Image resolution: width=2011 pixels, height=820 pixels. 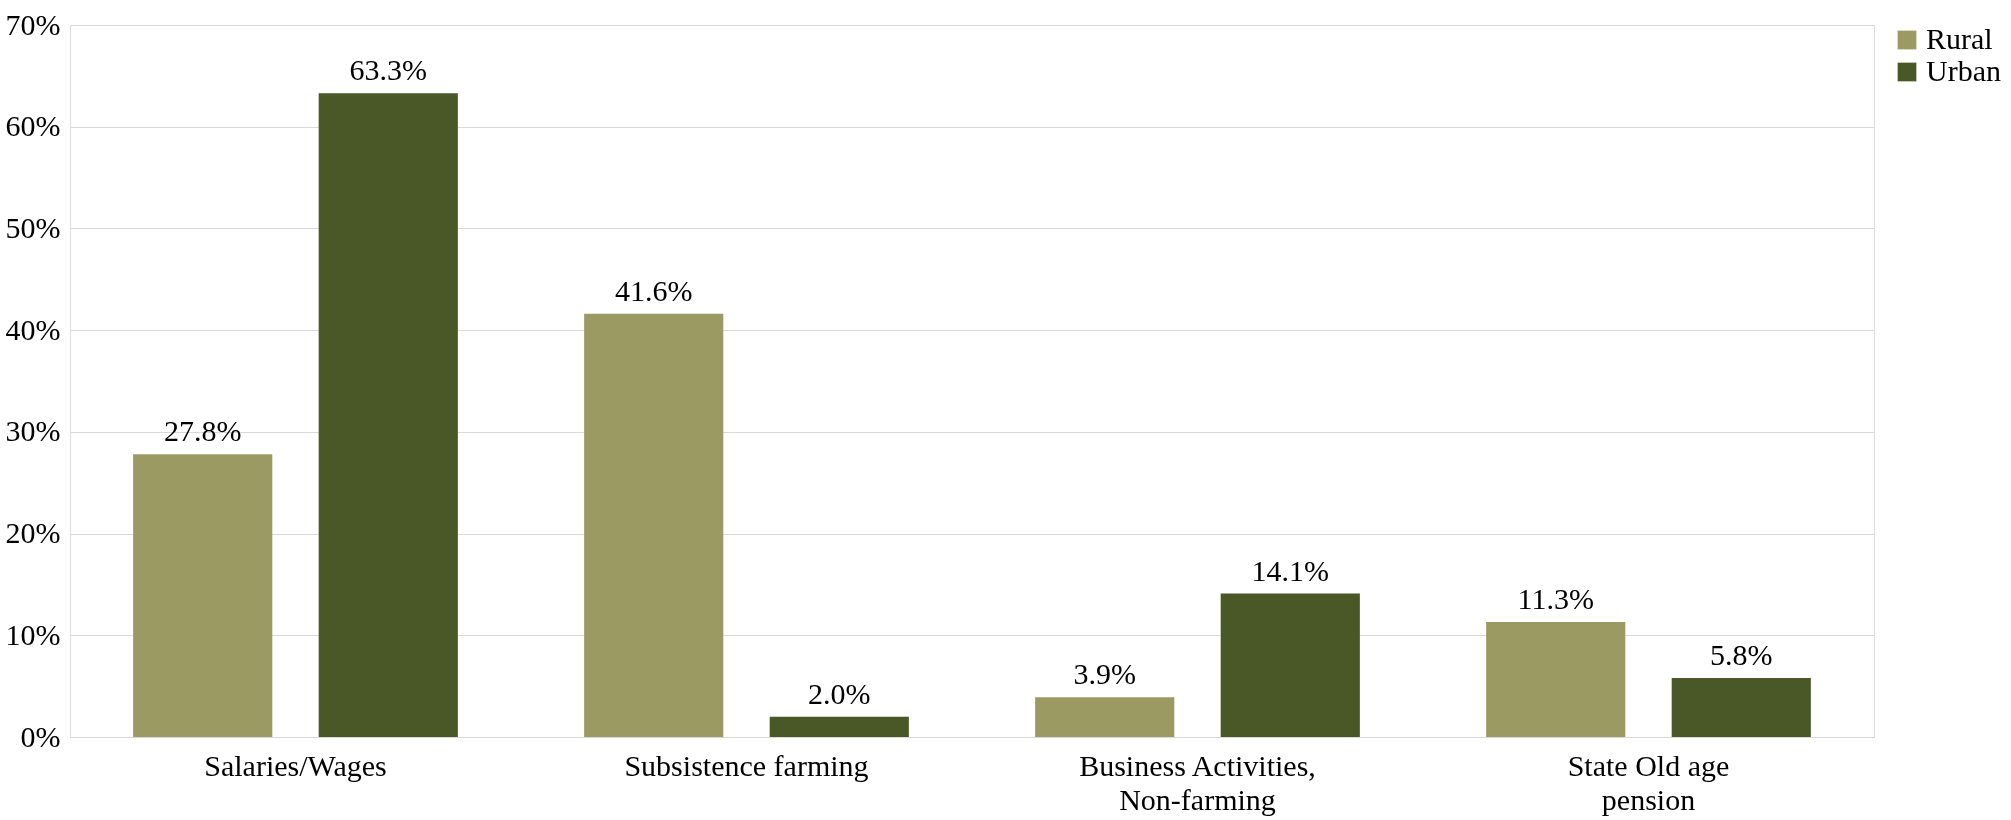 What do you see at coordinates (1963, 70) in the screenshot?
I see `legend-label: Urban` at bounding box center [1963, 70].